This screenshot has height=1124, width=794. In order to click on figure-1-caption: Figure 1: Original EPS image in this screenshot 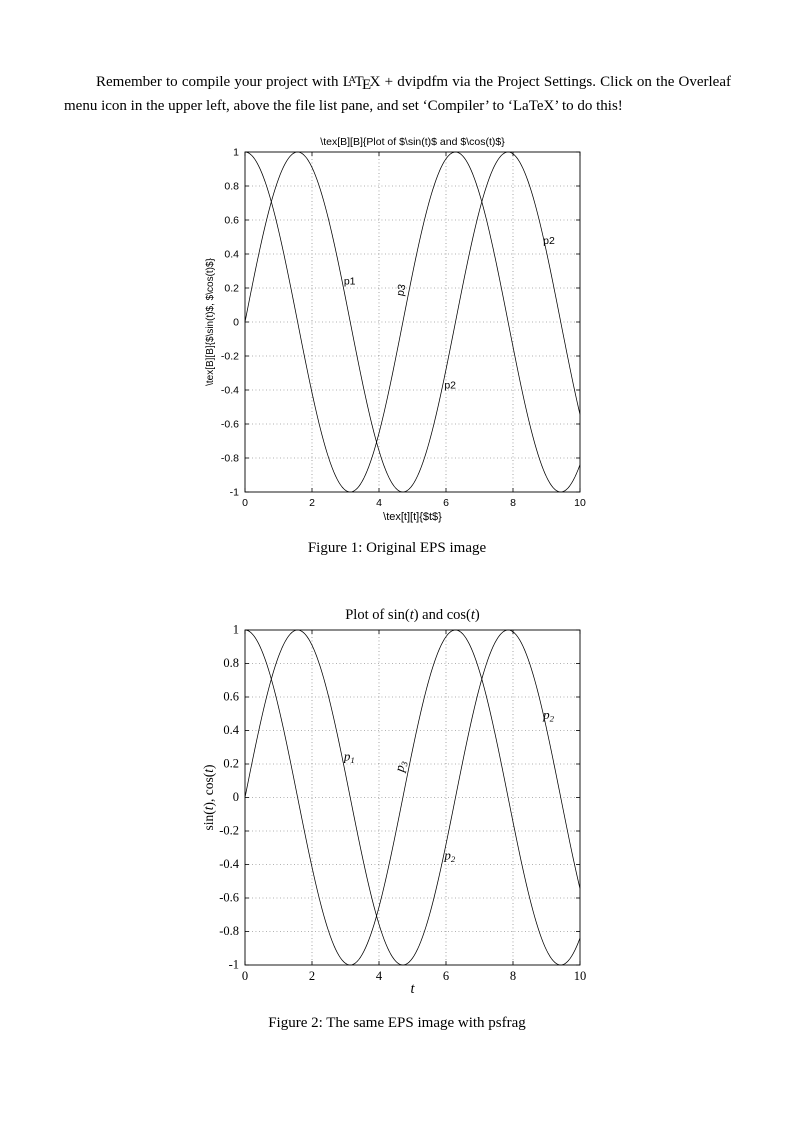, I will do `click(397, 548)`.